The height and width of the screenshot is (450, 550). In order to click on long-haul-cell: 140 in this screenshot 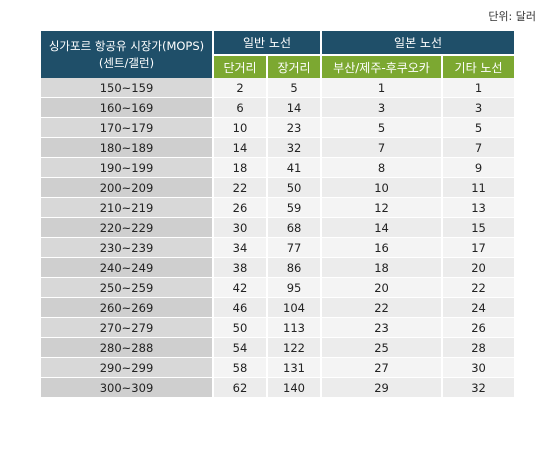, I will do `click(293, 387)`.